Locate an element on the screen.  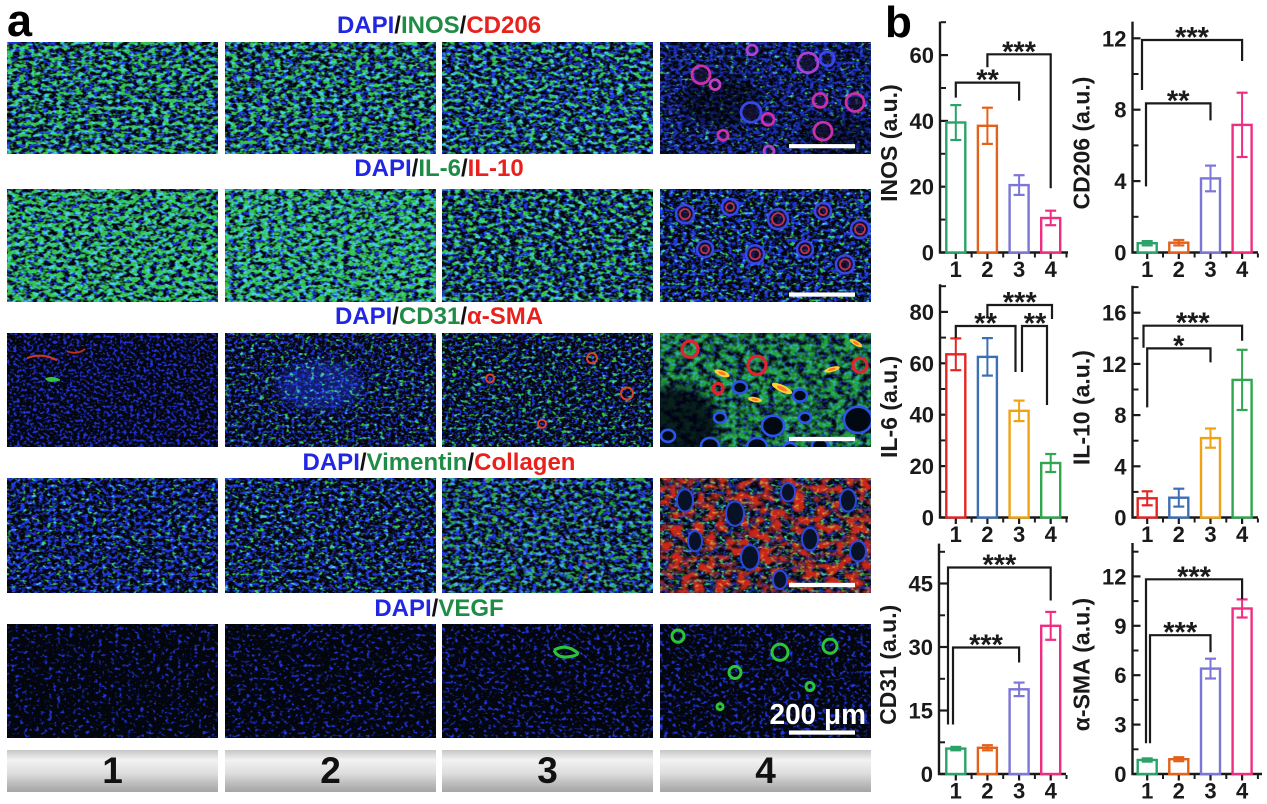
svg-text: 6 is located at coordinates (1120, 675).